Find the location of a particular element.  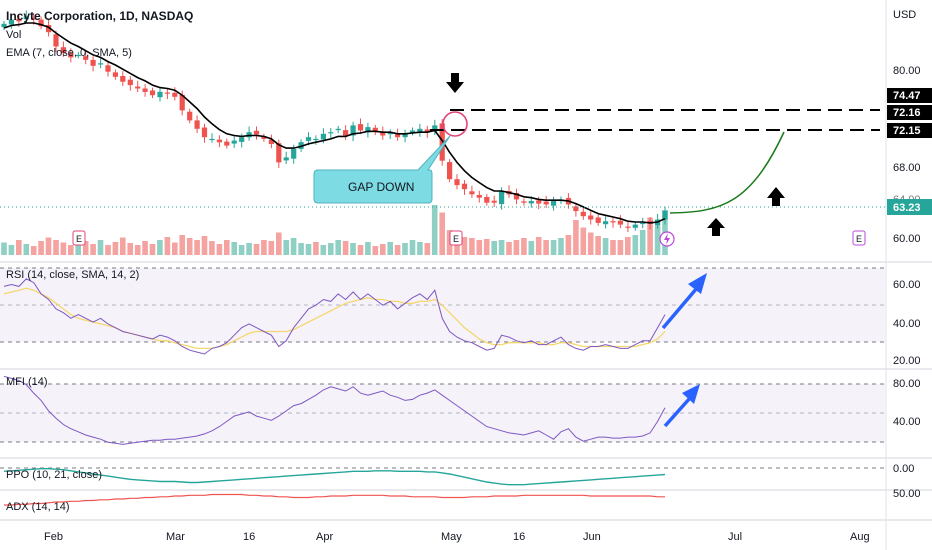

x-label: May is located at coordinates (451, 537).